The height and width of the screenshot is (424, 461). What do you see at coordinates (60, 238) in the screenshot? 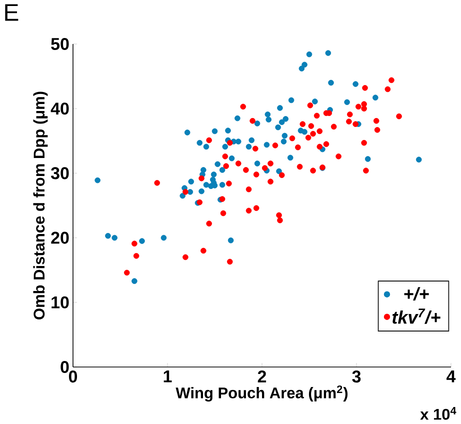
I see `y-tick-label: 20` at bounding box center [60, 238].